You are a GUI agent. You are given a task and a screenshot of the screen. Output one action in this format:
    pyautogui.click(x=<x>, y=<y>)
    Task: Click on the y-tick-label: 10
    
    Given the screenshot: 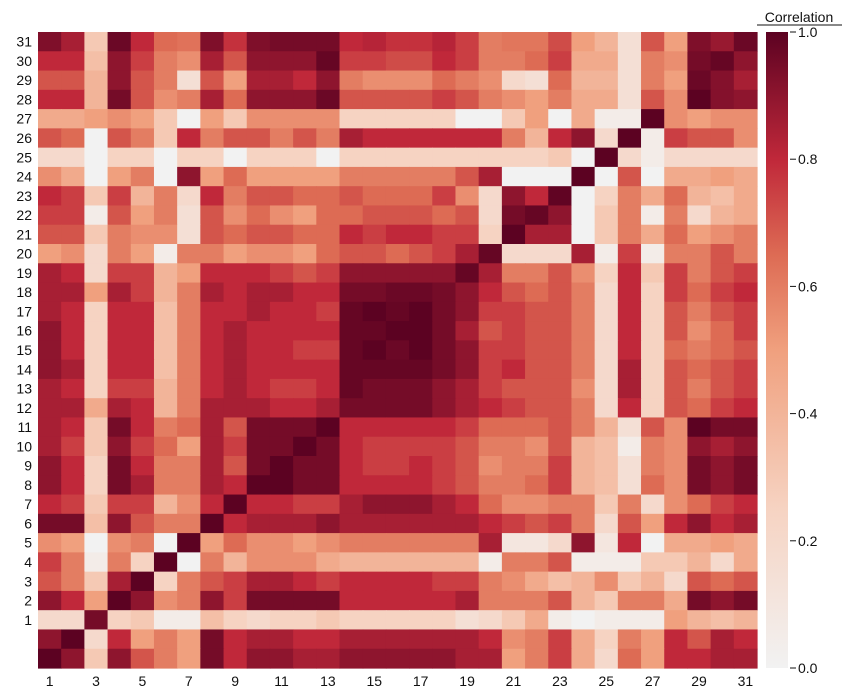 What is the action you would take?
    pyautogui.click(x=24, y=446)
    